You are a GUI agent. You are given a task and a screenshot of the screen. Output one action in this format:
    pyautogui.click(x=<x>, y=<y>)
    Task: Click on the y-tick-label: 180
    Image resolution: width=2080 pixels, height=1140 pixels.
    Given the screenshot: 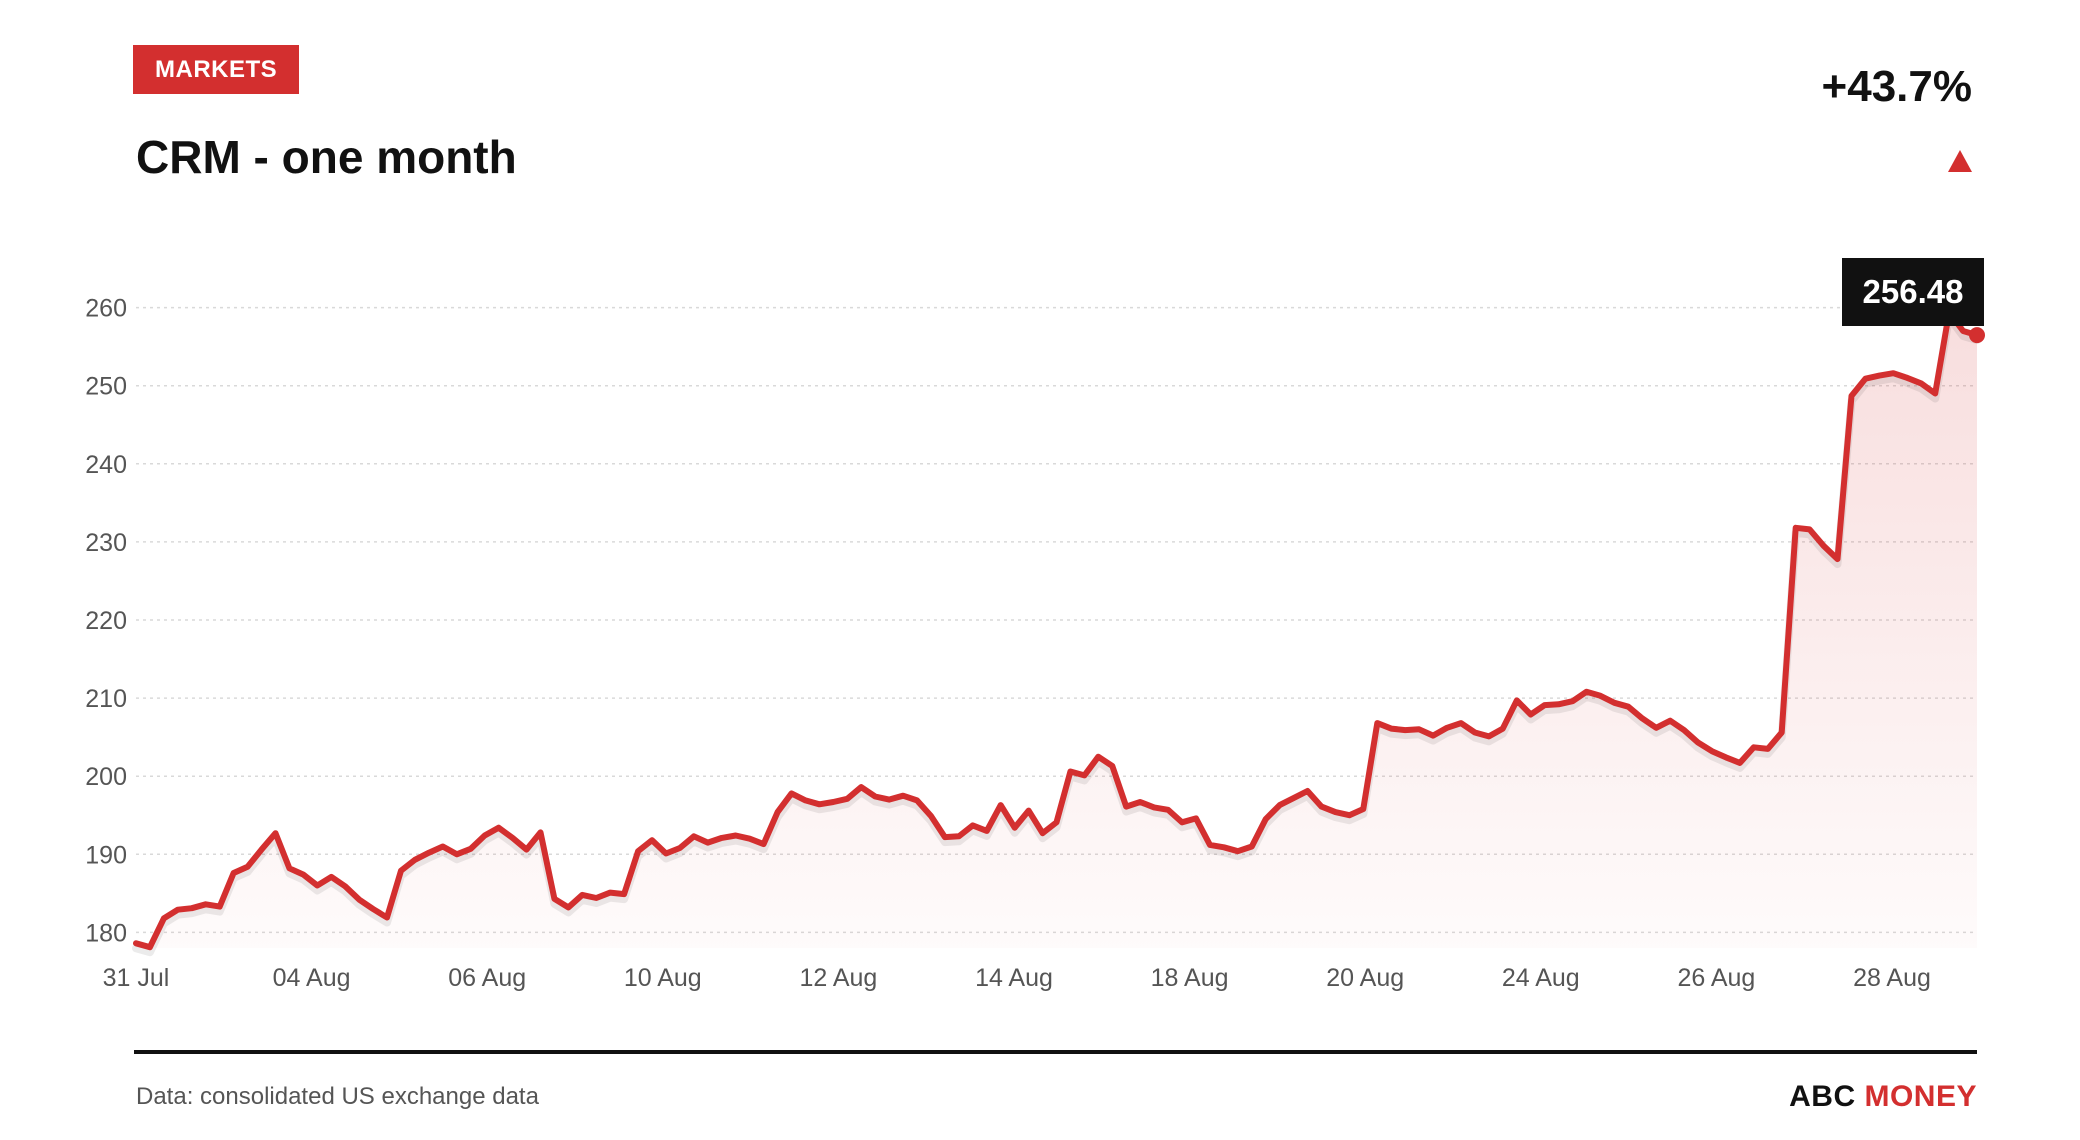 What is the action you would take?
    pyautogui.click(x=106, y=933)
    